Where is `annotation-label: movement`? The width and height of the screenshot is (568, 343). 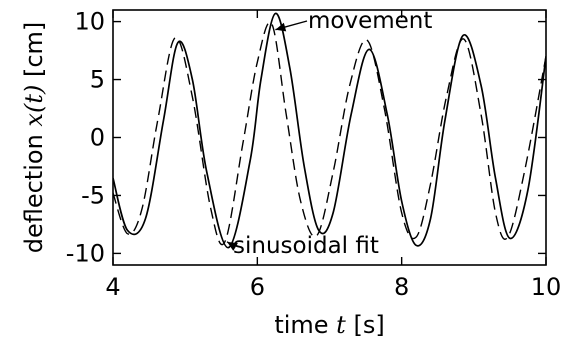
annotation-label: movement is located at coordinates (370, 21).